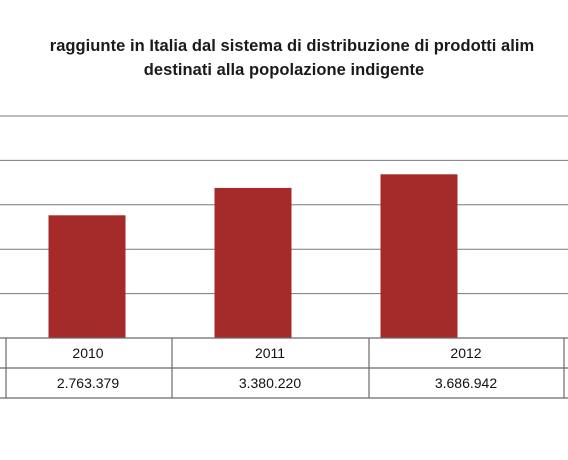 This screenshot has width=568, height=460. I want to click on bar-2010, so click(87, 276).